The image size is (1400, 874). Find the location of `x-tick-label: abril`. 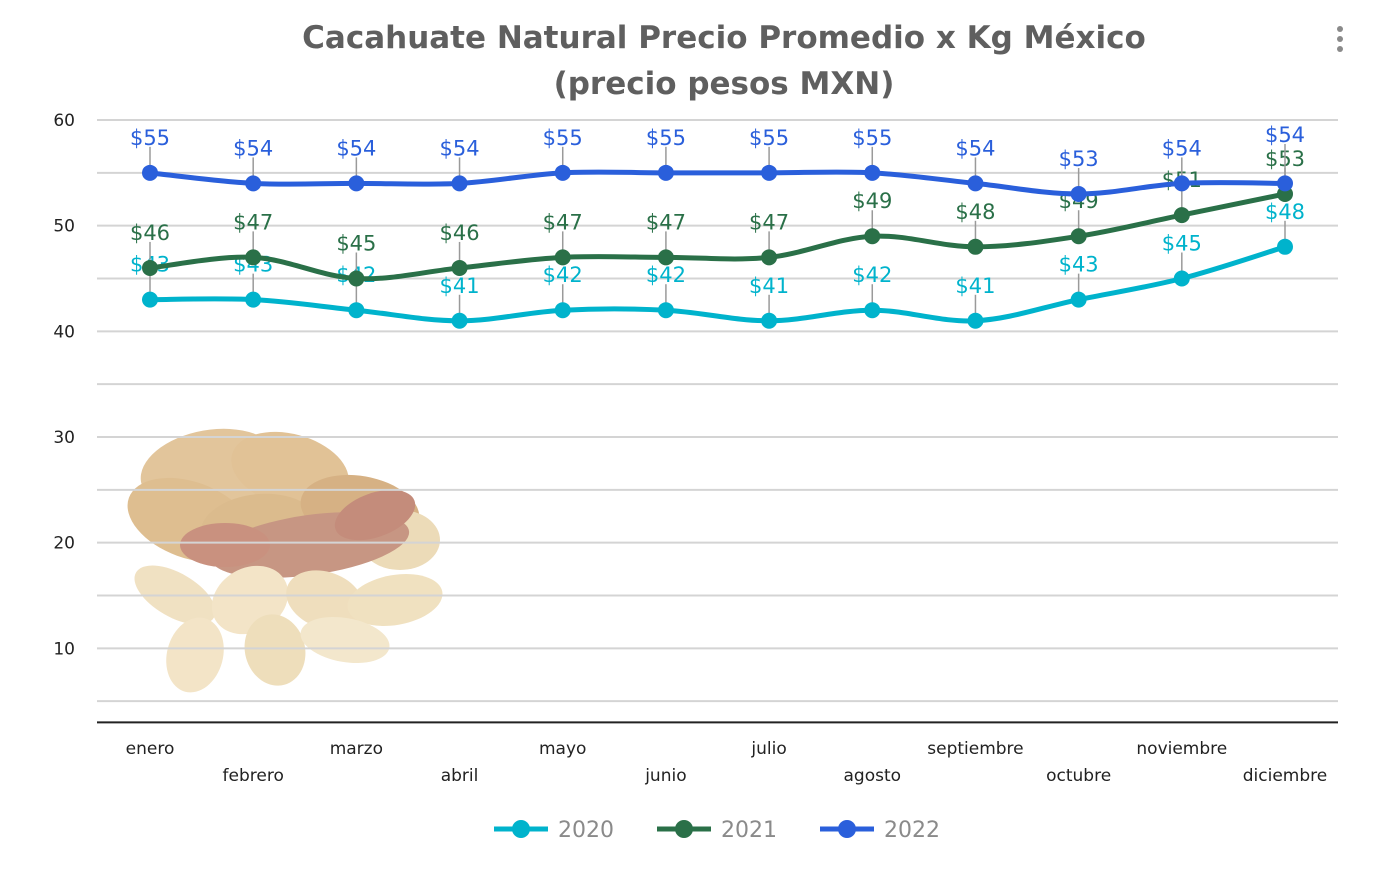

x-tick-label: abril is located at coordinates (460, 776).